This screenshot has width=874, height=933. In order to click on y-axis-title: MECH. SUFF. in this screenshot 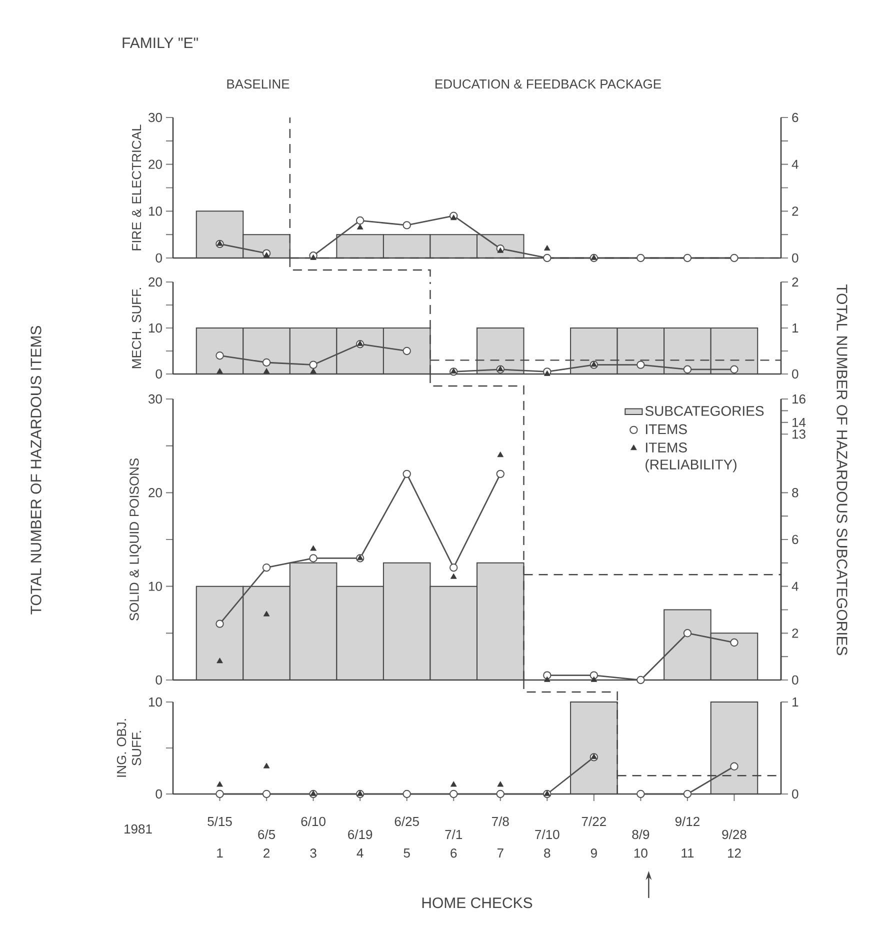, I will do `click(137, 328)`.